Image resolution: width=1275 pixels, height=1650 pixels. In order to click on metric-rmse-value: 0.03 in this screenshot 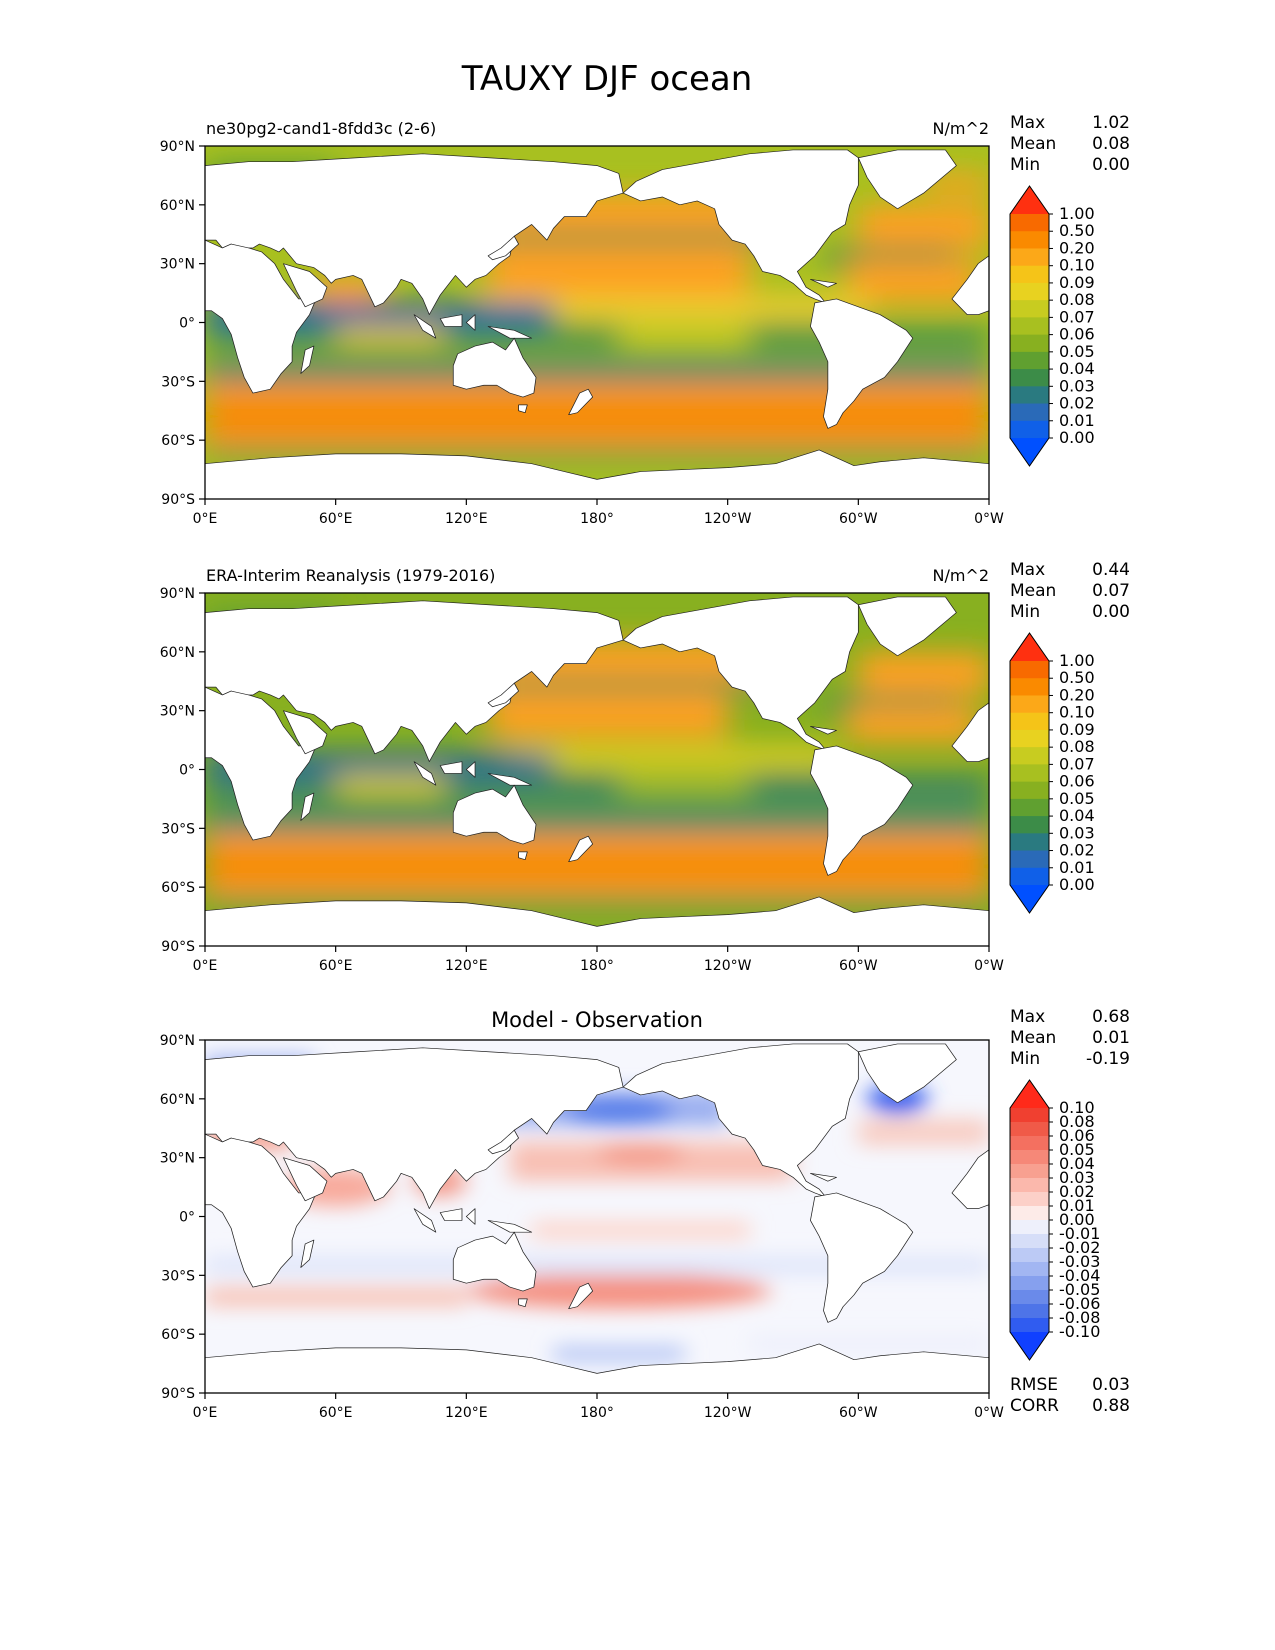, I will do `click(1111, 1385)`.